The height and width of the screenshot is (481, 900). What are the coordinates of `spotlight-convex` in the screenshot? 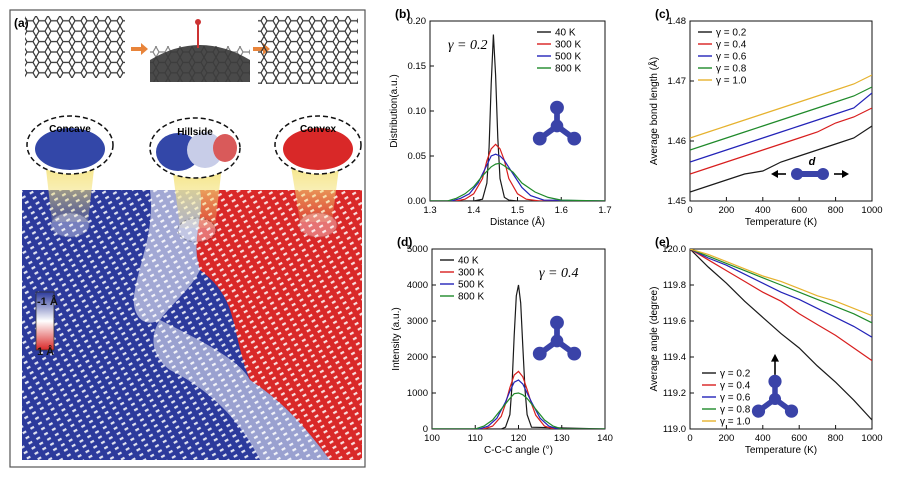 It's located at (315, 191).